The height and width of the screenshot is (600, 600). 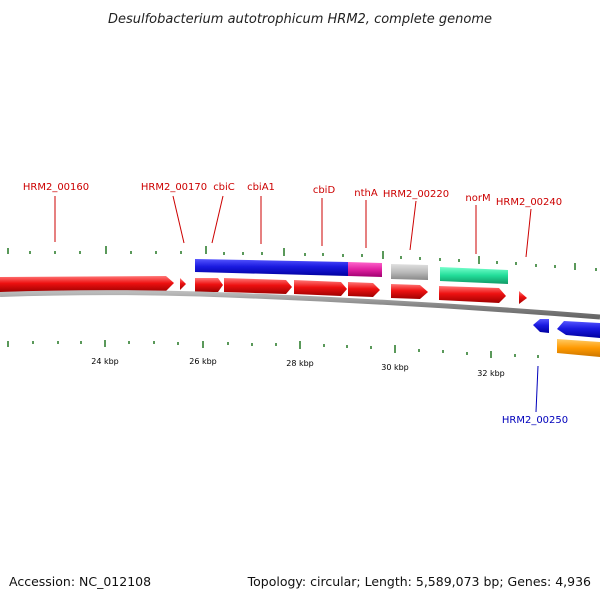 What do you see at coordinates (366, 193) in the screenshot?
I see `gene-label-ntha: nthA` at bounding box center [366, 193].